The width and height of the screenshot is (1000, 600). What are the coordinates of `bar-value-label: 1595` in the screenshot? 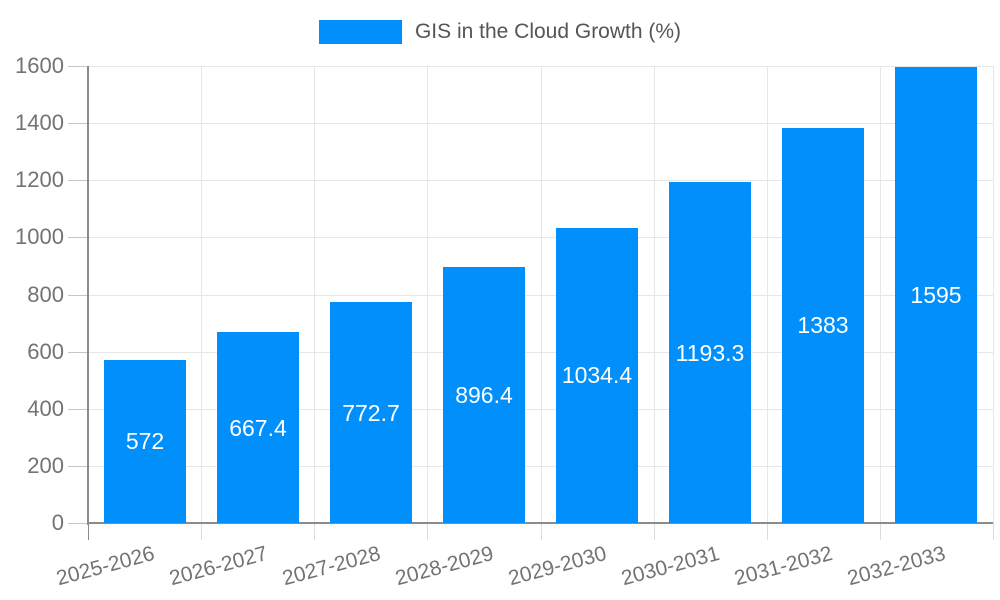 It's located at (936, 295).